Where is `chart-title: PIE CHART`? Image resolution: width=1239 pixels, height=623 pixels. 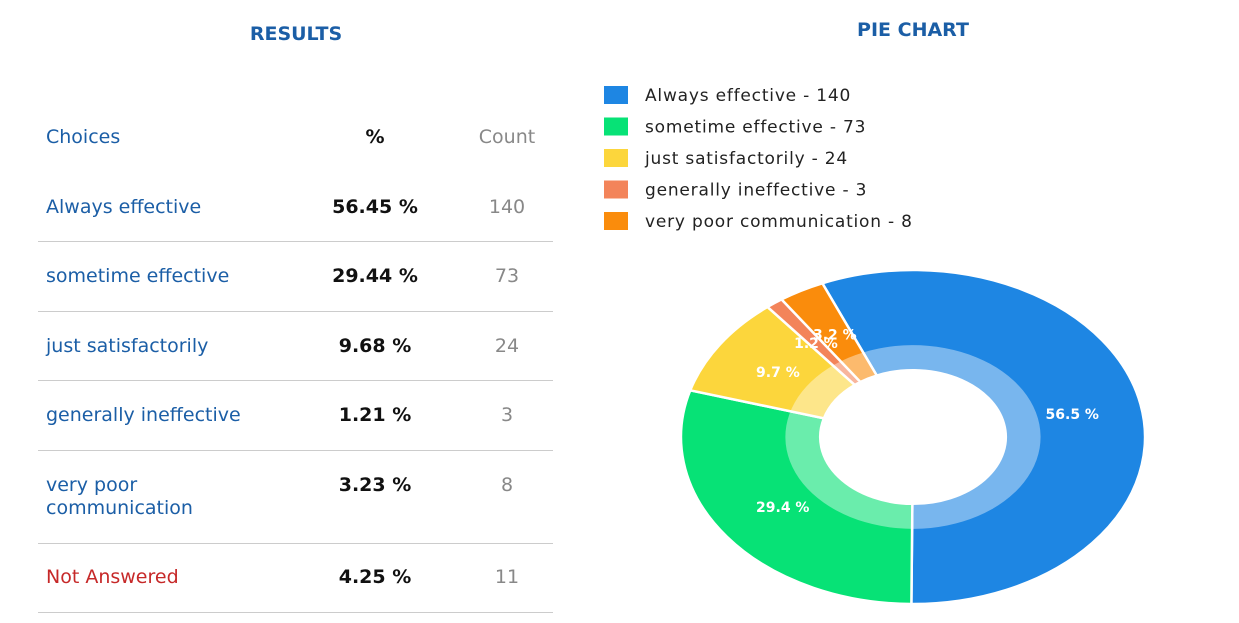 chart-title: PIE CHART is located at coordinates (913, 30).